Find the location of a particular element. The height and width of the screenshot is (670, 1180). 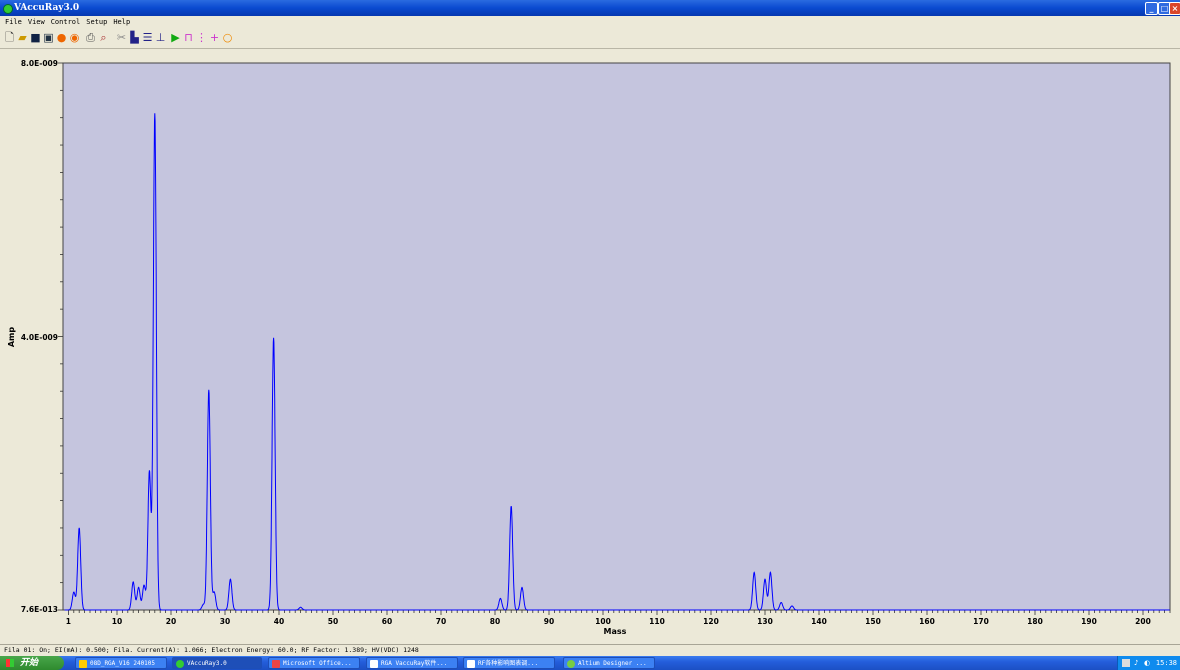

x-tick-label: 40 is located at coordinates (279, 621).